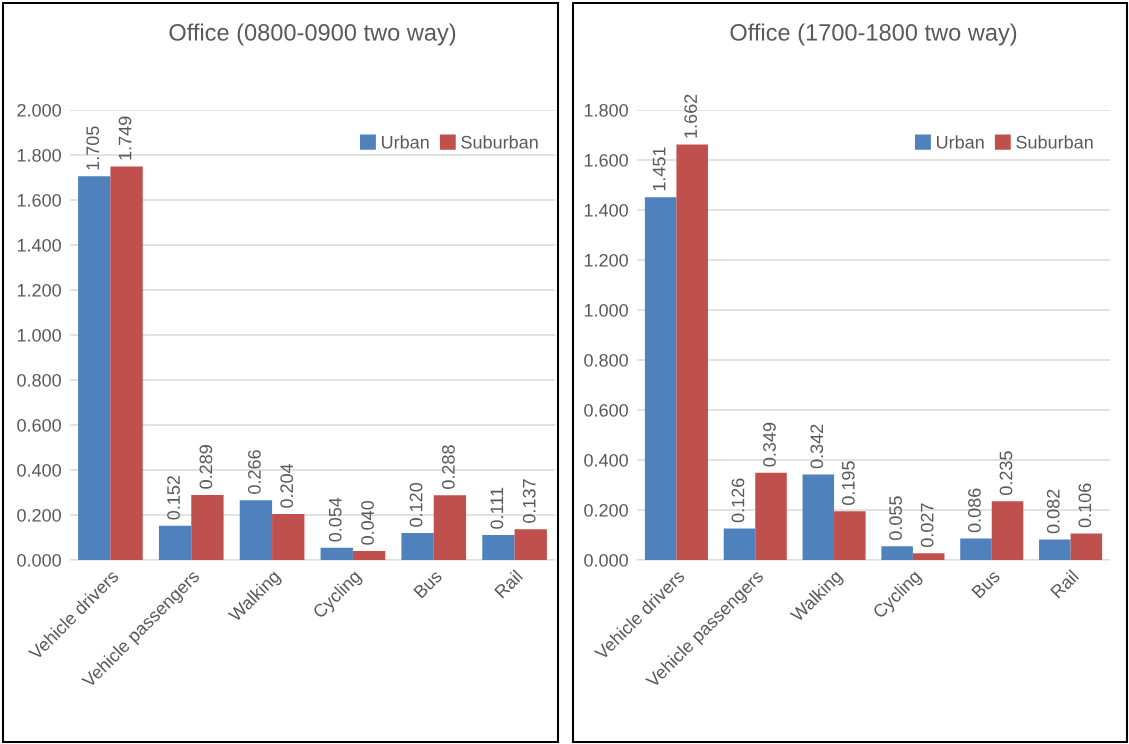  What do you see at coordinates (254, 472) in the screenshot?
I see `data-label: 0.266` at bounding box center [254, 472].